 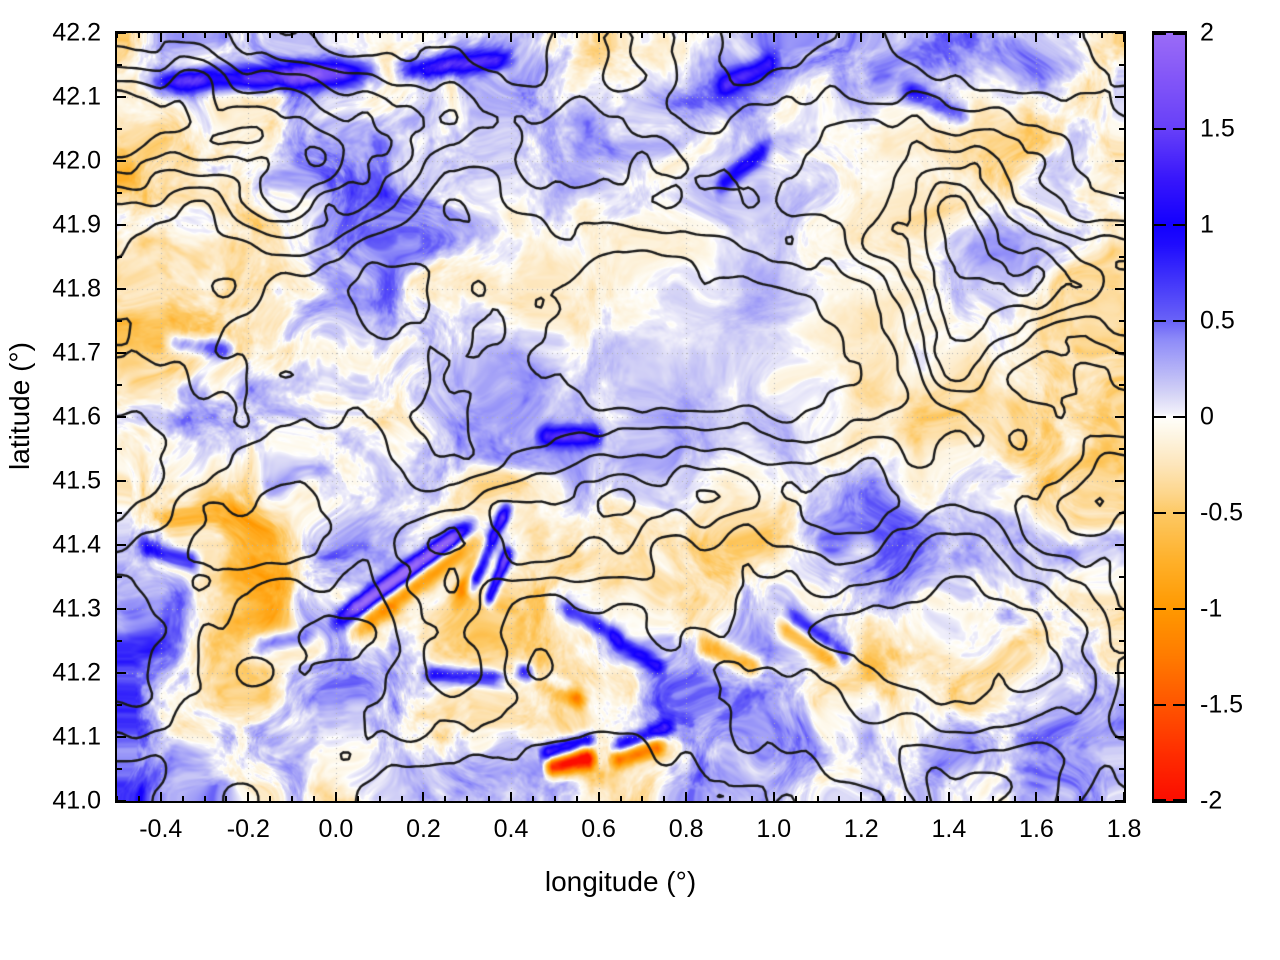 What do you see at coordinates (76, 544) in the screenshot?
I see `y-ticklabel: 41.4` at bounding box center [76, 544].